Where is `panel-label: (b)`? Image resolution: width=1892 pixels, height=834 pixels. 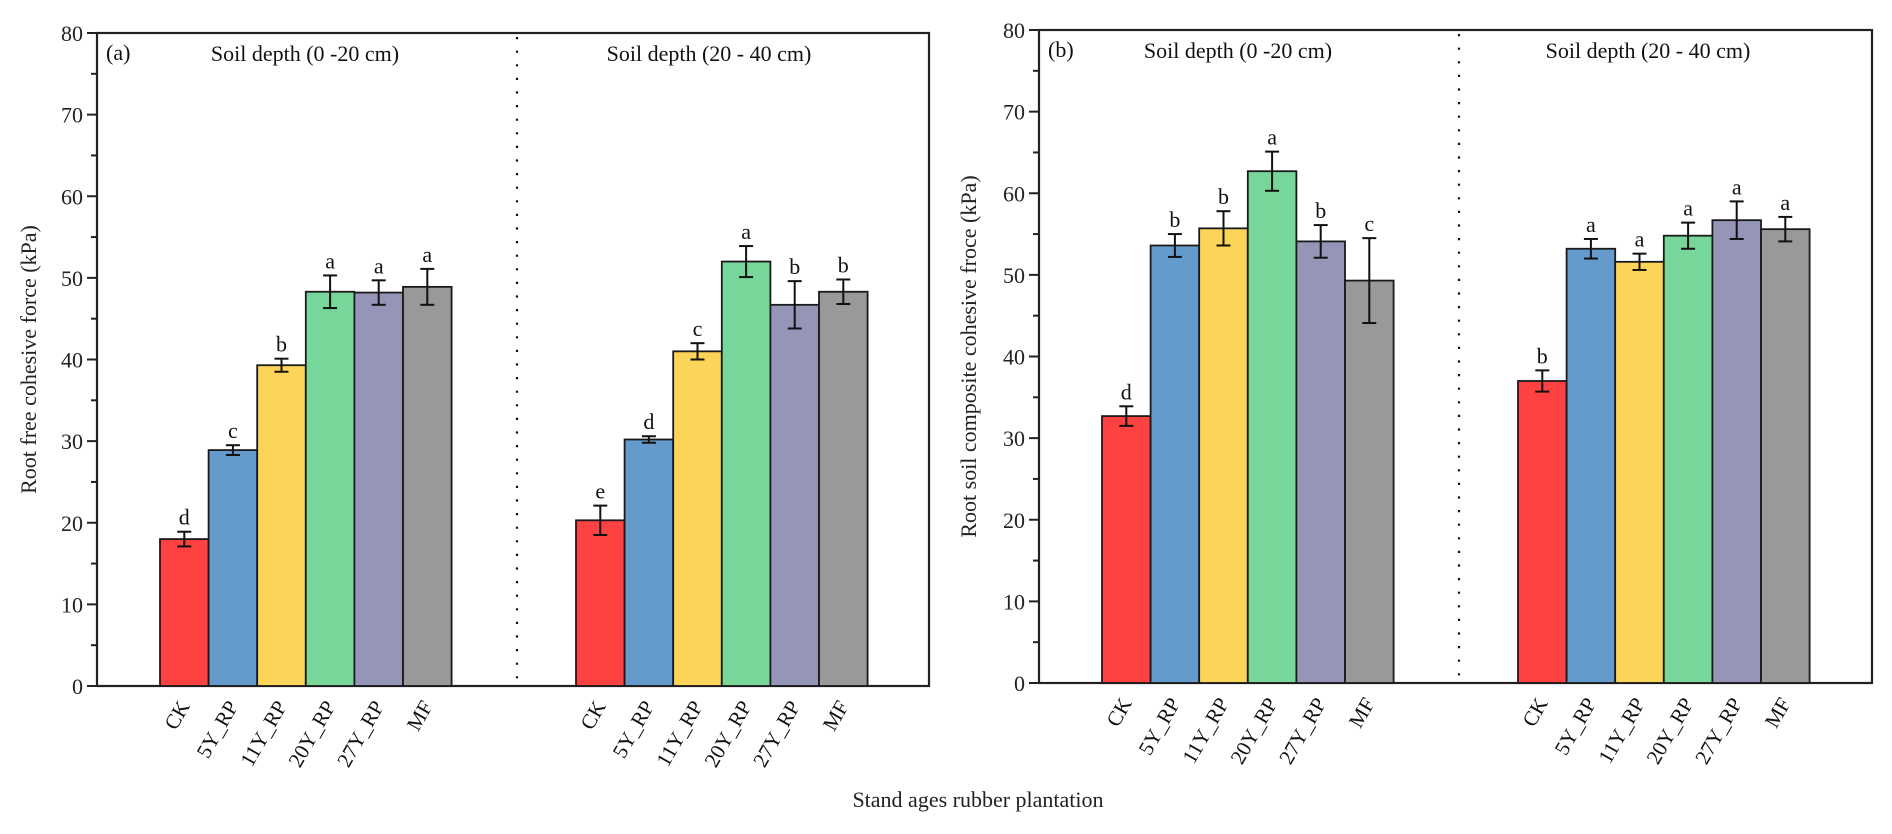 panel-label: (b) is located at coordinates (1061, 49).